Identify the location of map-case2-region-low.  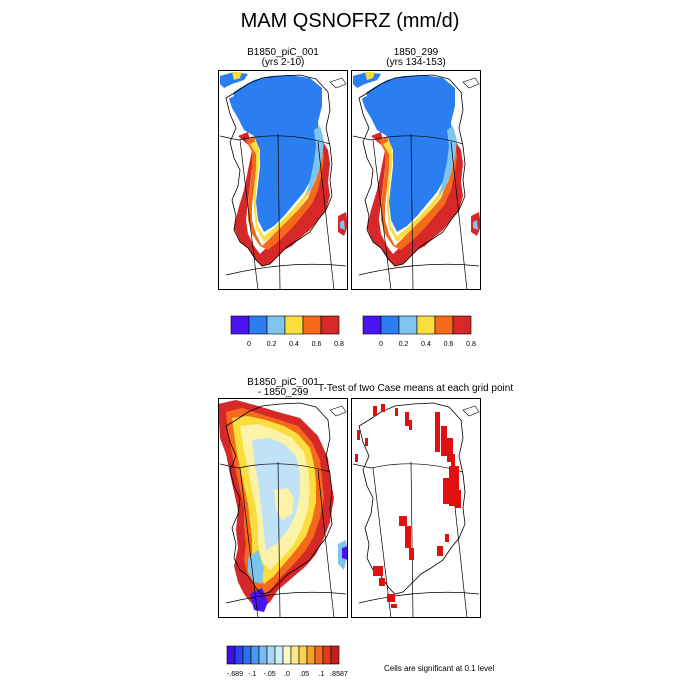
(408, 153).